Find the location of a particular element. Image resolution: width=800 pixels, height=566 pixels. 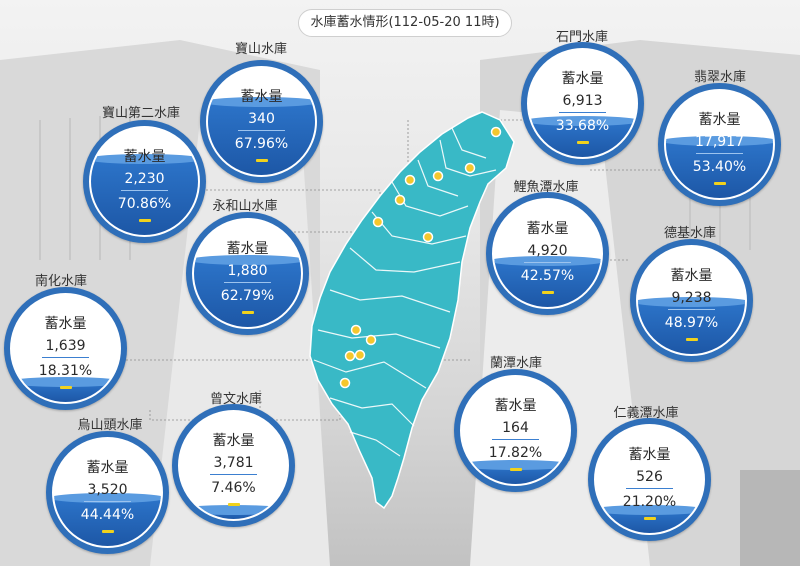

storage-percent: 62.79% is located at coordinates (247, 296).